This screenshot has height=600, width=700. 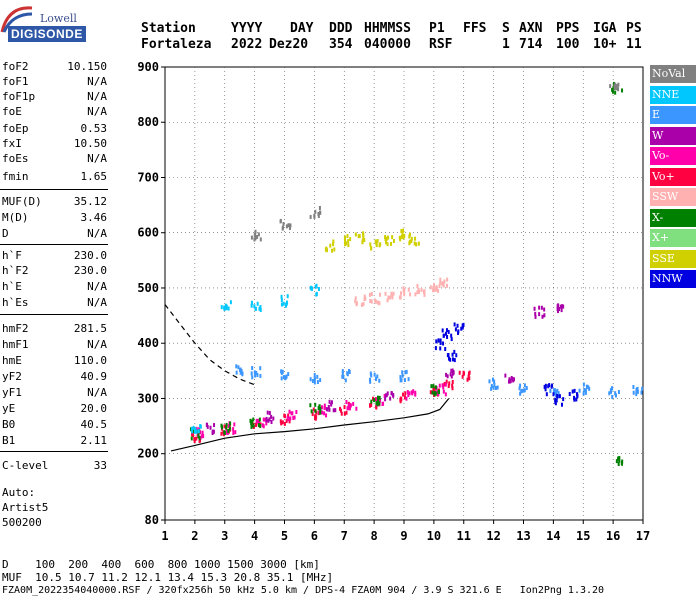 What do you see at coordinates (82, 304) in the screenshot?
I see `param-row: h`Es N/A` at bounding box center [82, 304].